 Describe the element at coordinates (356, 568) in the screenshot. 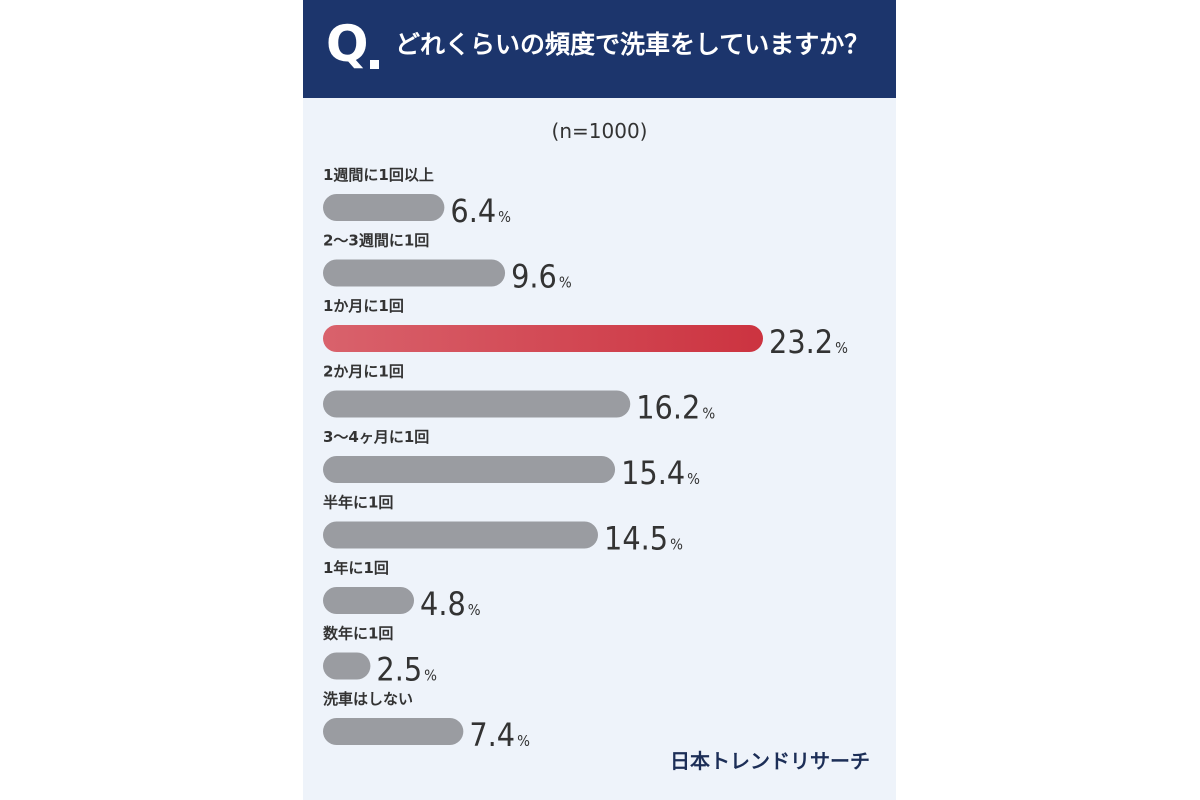

I see `category-label: 1年に1回` at that location.